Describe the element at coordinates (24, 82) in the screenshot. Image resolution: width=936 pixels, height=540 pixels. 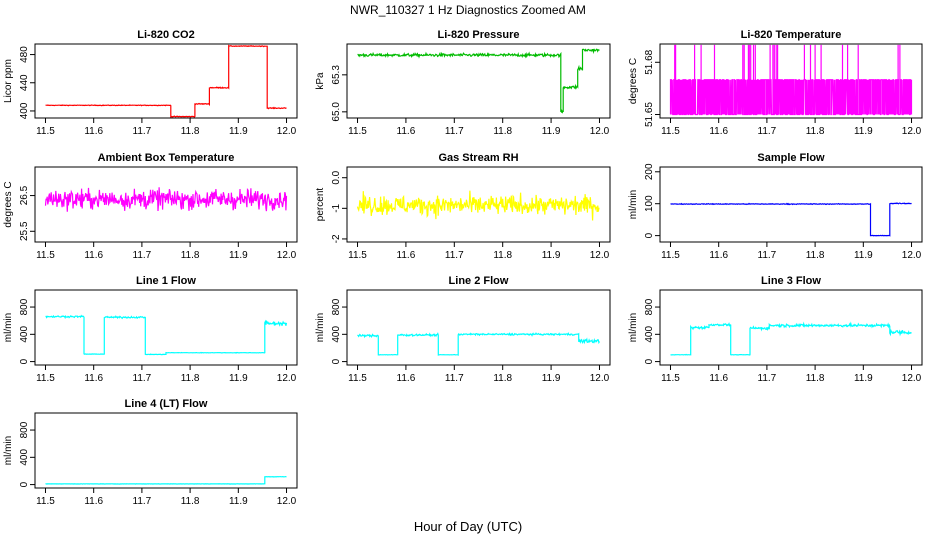
I see `y-tick-label: 440` at that location.